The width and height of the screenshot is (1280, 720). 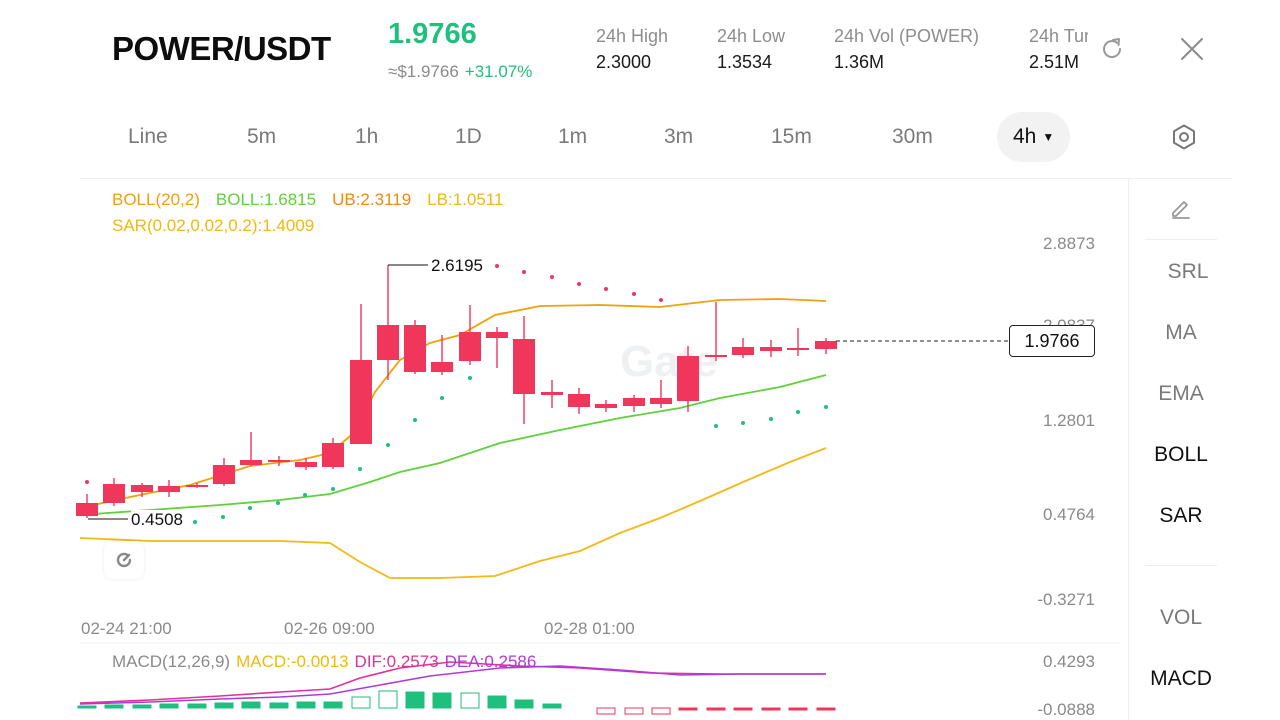 I want to click on reset-chart-icon, so click(x=124, y=560).